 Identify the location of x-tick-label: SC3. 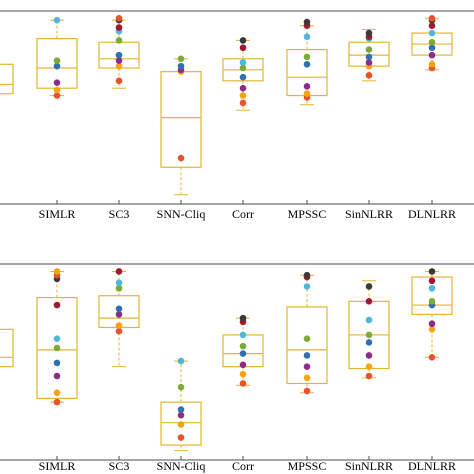
(119, 214).